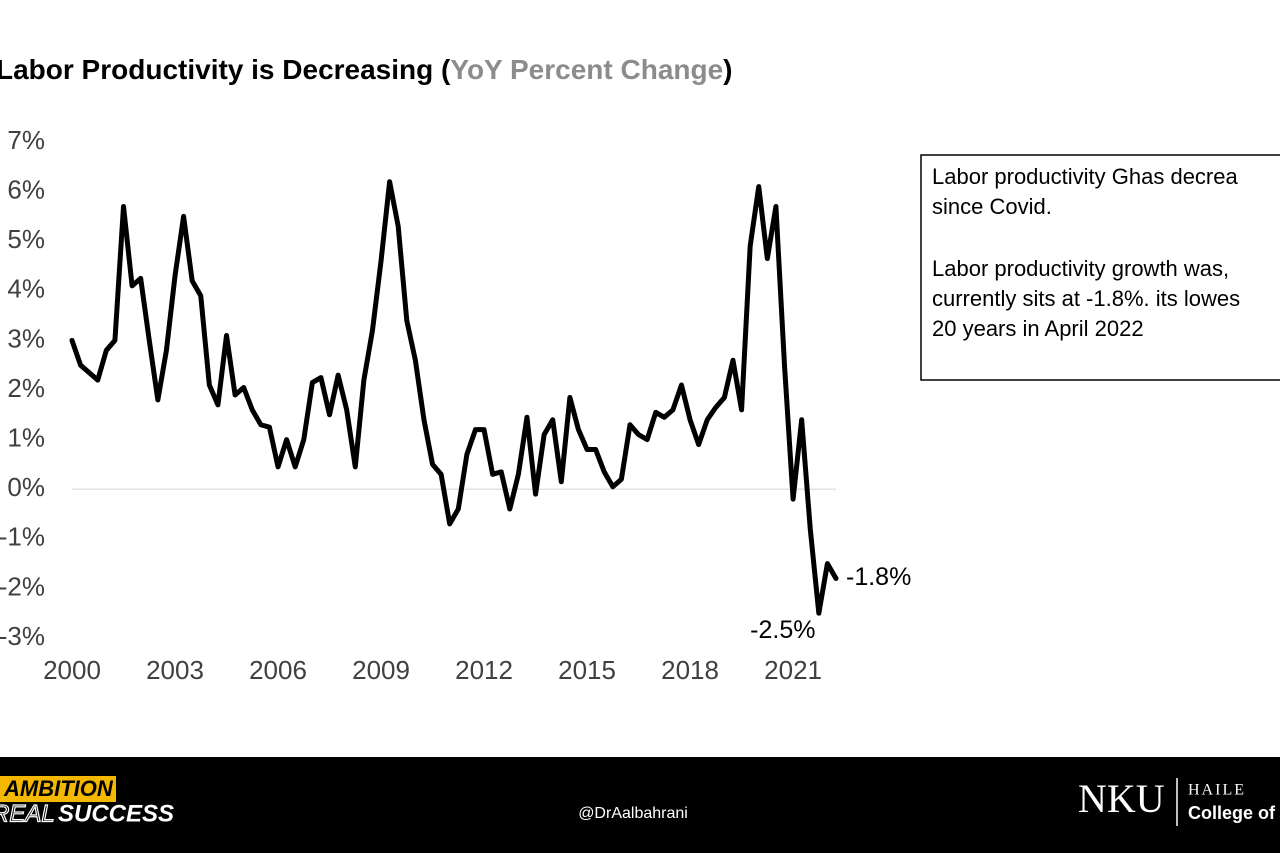  What do you see at coordinates (633, 813) in the screenshot?
I see `handle: @DrAalbahrani` at bounding box center [633, 813].